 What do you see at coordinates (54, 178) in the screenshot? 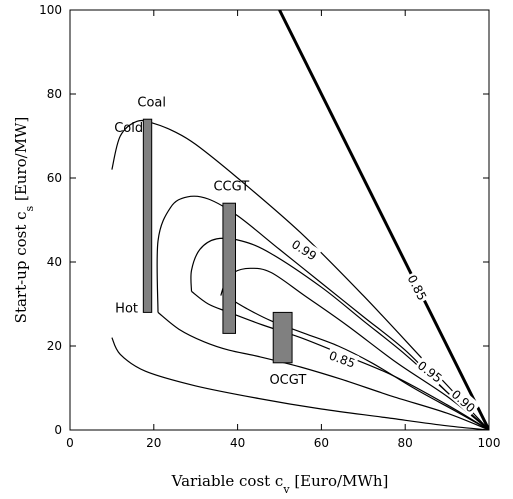
I see `y-tick-label: 60` at bounding box center [54, 178].